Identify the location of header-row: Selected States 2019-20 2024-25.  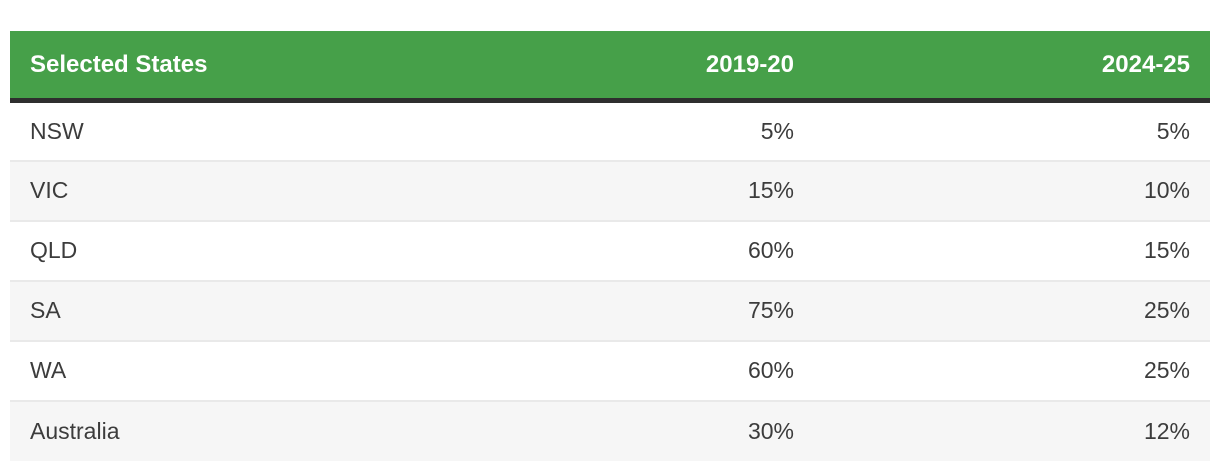
(610, 67).